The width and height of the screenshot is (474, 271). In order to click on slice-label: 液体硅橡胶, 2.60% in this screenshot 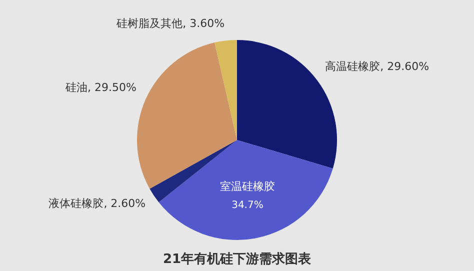, I will do `click(97, 204)`.